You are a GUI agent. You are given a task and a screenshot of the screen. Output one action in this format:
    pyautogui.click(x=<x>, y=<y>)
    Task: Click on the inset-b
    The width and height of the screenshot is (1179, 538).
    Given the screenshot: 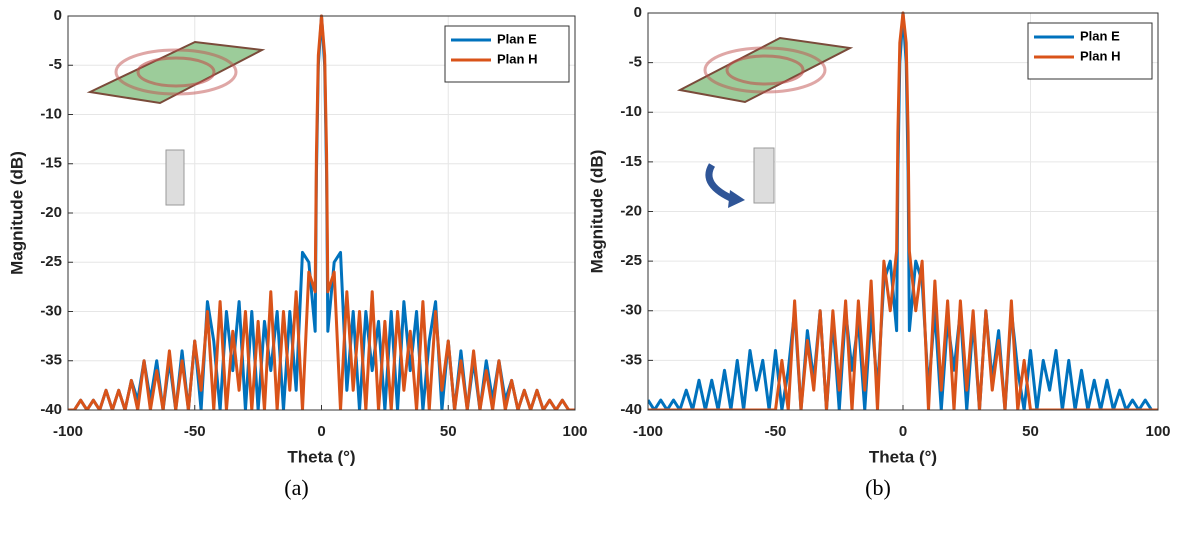 What is the action you would take?
    pyautogui.click(x=765, y=122)
    